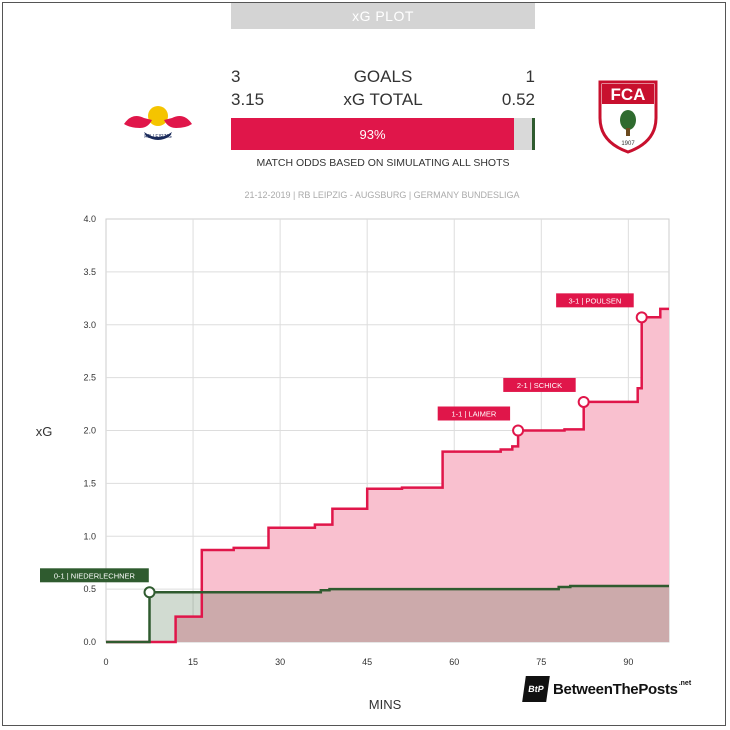  I want to click on away-team-logo: FCA 1907, so click(628, 116).